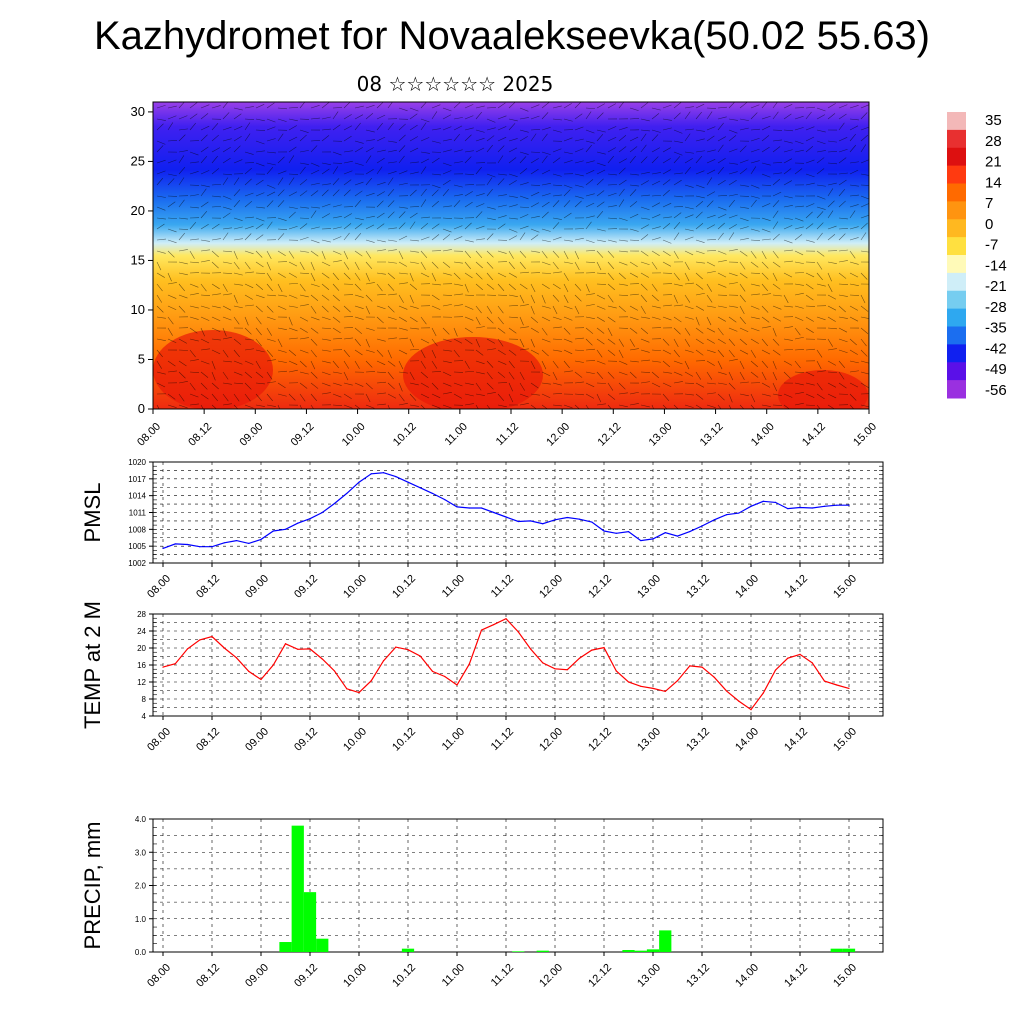 This screenshot has width=1024, height=1024. I want to click on y-tick-label: 12, so click(141, 682).